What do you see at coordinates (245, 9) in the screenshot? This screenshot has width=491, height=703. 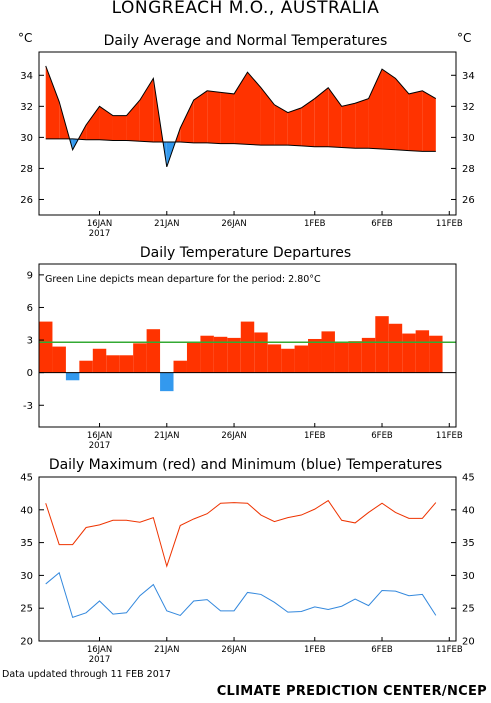 I see `page-title: LONGREACH M.O., AUSTRALIA` at bounding box center [245, 9].